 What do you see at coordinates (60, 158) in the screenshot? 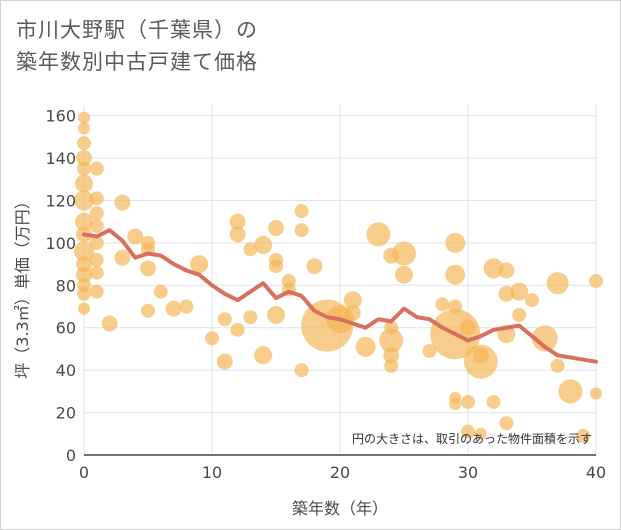
I see `y-tick-label: 140` at bounding box center [60, 158].